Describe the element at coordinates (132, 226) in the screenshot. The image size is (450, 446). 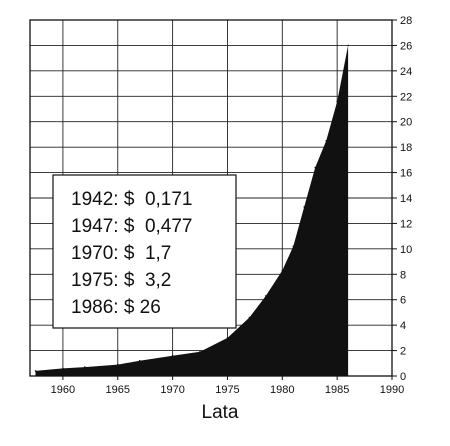
I see `annotation-line: 1947: $ 0,477` at that location.